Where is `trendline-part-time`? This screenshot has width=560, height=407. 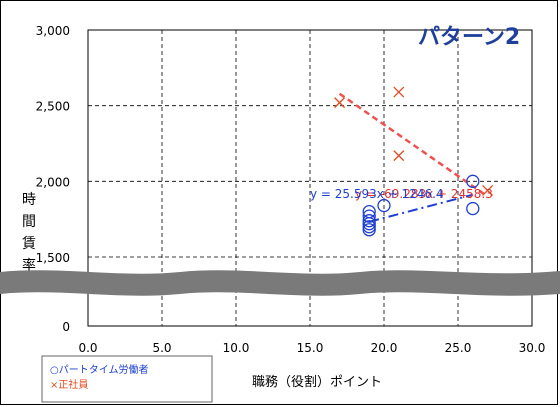
trendline-part-time is located at coordinates (421, 208).